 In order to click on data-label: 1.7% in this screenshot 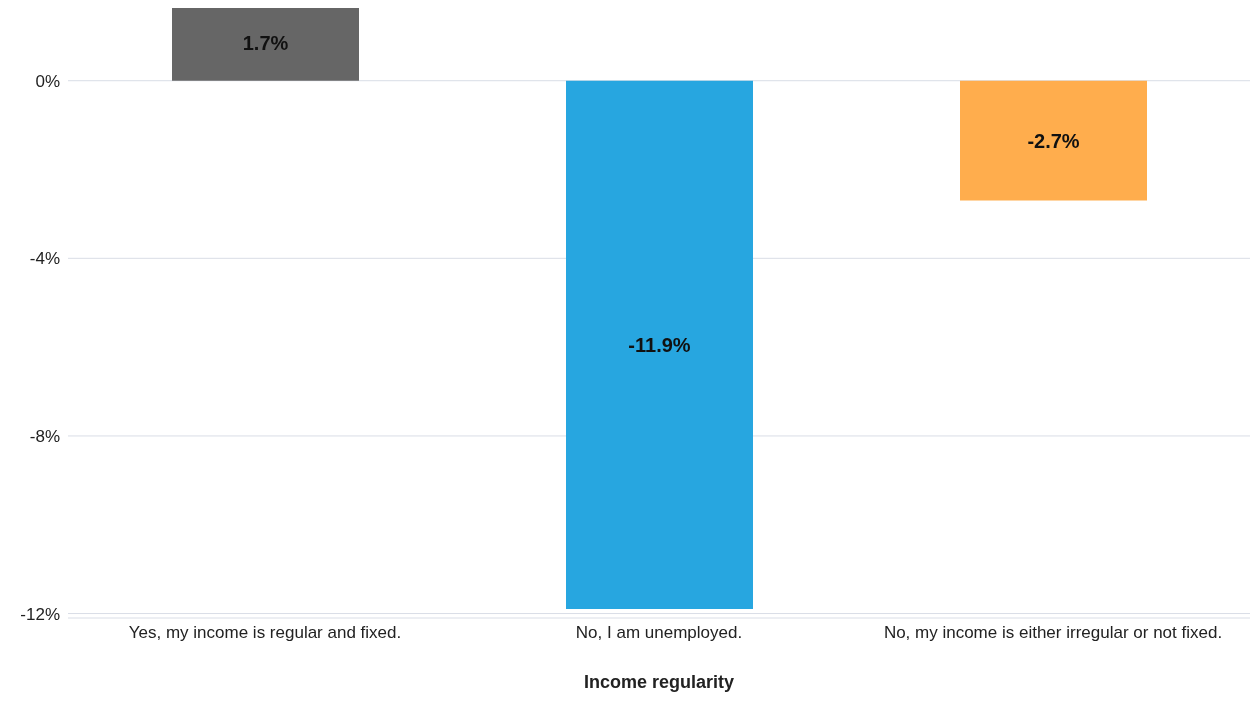, I will do `click(265, 43)`.